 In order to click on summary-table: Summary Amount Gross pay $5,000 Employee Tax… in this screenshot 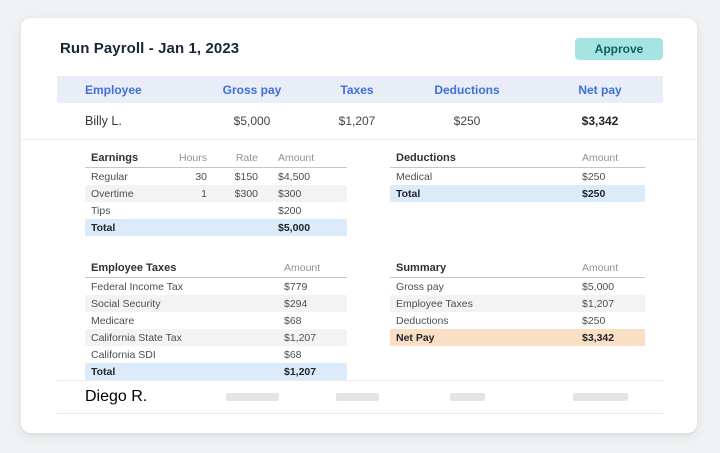, I will do `click(517, 302)`.